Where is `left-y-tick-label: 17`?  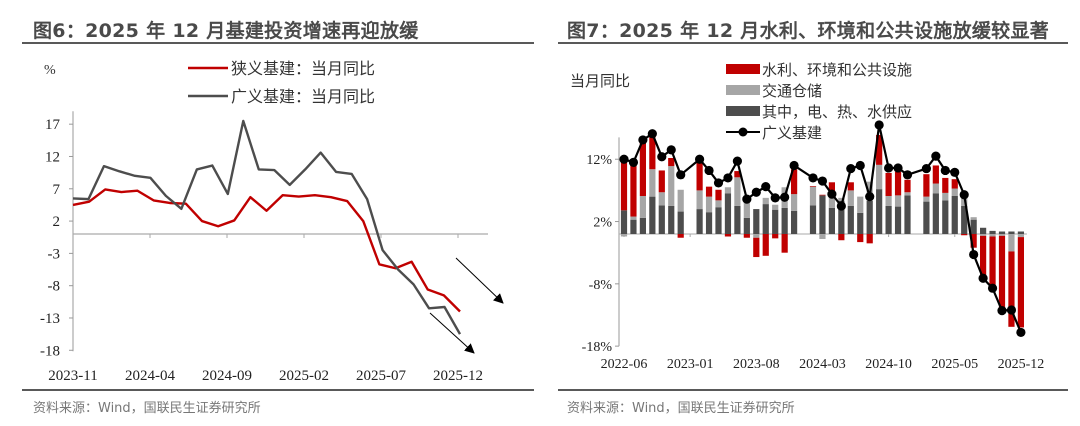
left-y-tick-label: 17 is located at coordinates (53, 125).